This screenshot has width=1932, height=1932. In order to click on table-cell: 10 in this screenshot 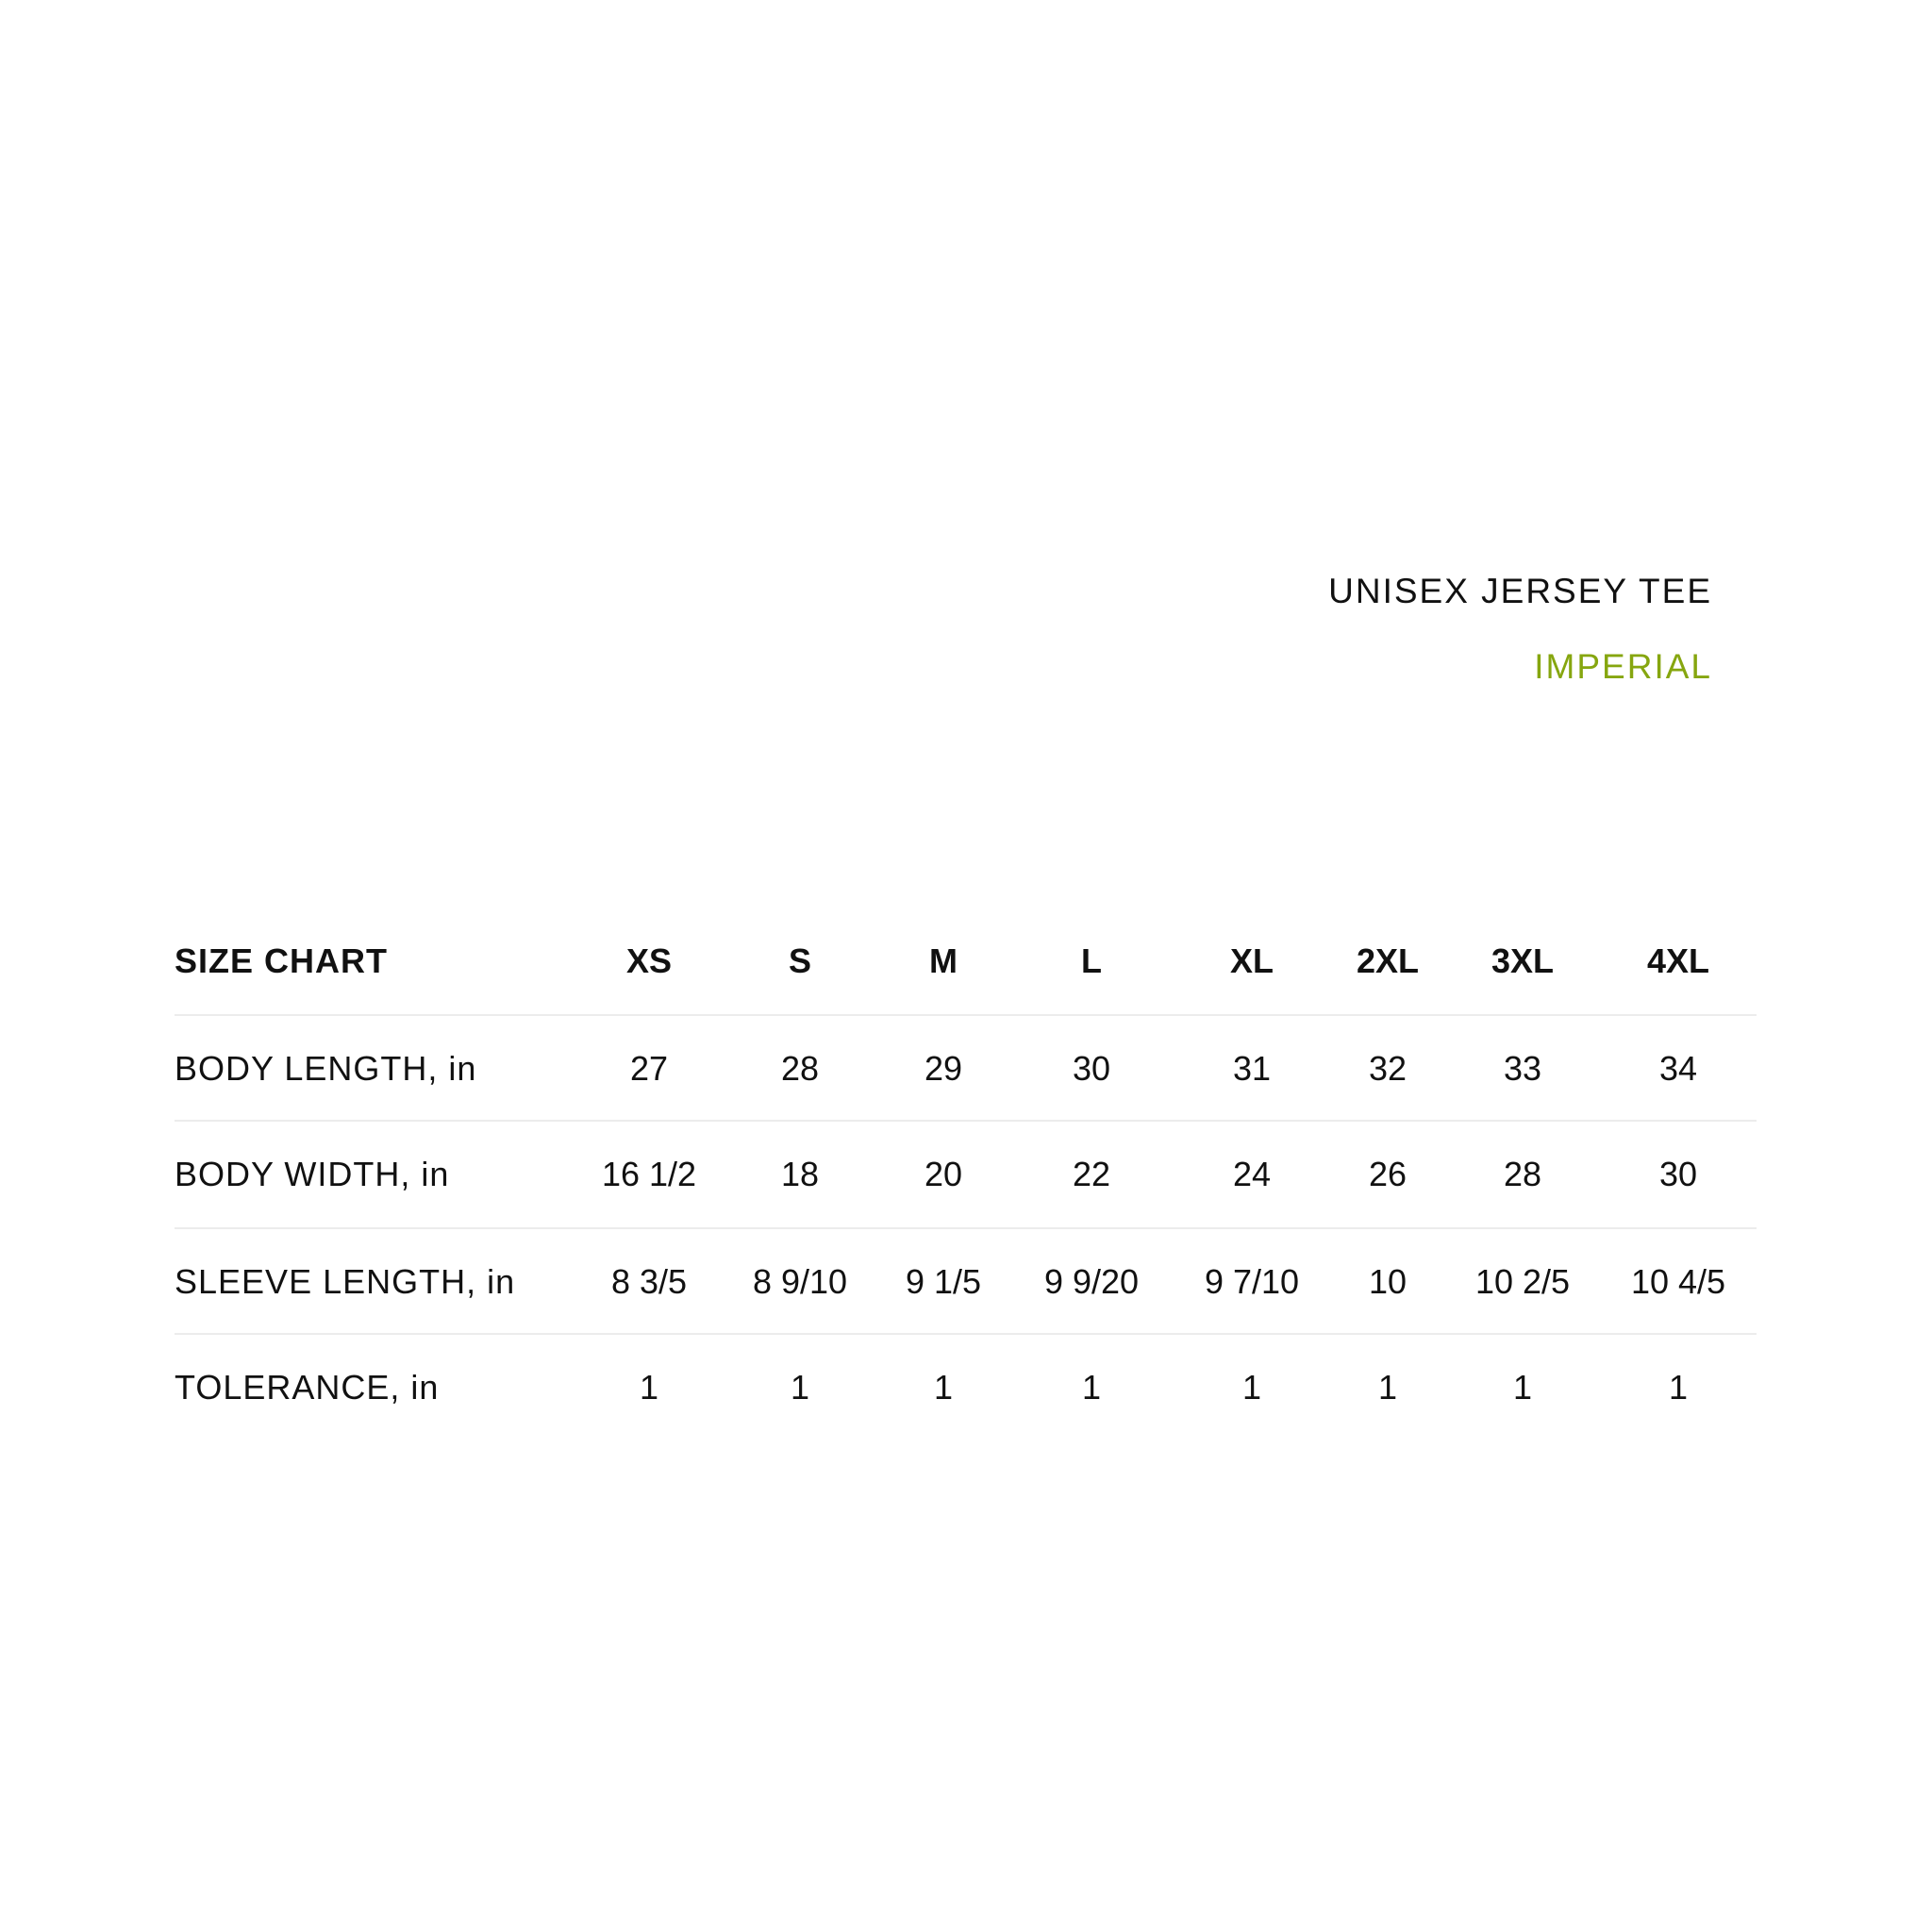, I will do `click(1388, 1282)`.